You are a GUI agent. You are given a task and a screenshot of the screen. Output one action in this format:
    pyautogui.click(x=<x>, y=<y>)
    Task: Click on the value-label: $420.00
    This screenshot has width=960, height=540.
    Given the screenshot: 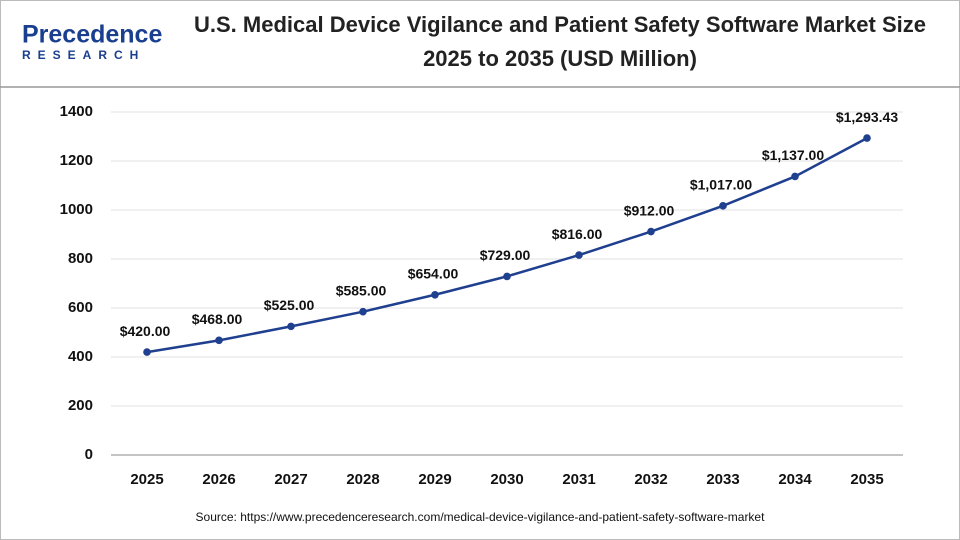 What is the action you would take?
    pyautogui.click(x=145, y=331)
    